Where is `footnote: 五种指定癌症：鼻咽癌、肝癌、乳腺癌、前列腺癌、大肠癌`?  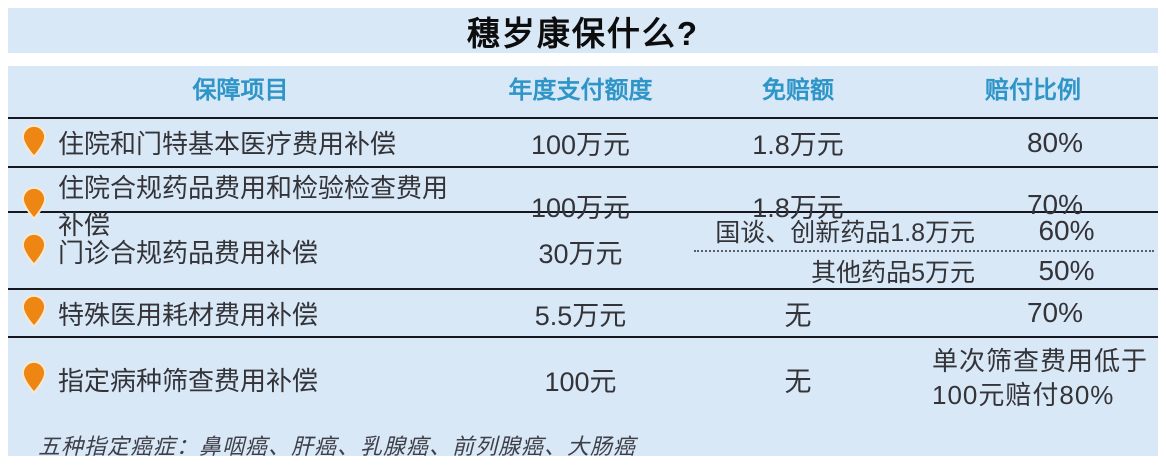
footnote: 五种指定癌症：鼻咽癌、肝癌、乳腺癌、前列腺癌、大肠癌 is located at coordinates (337, 447).